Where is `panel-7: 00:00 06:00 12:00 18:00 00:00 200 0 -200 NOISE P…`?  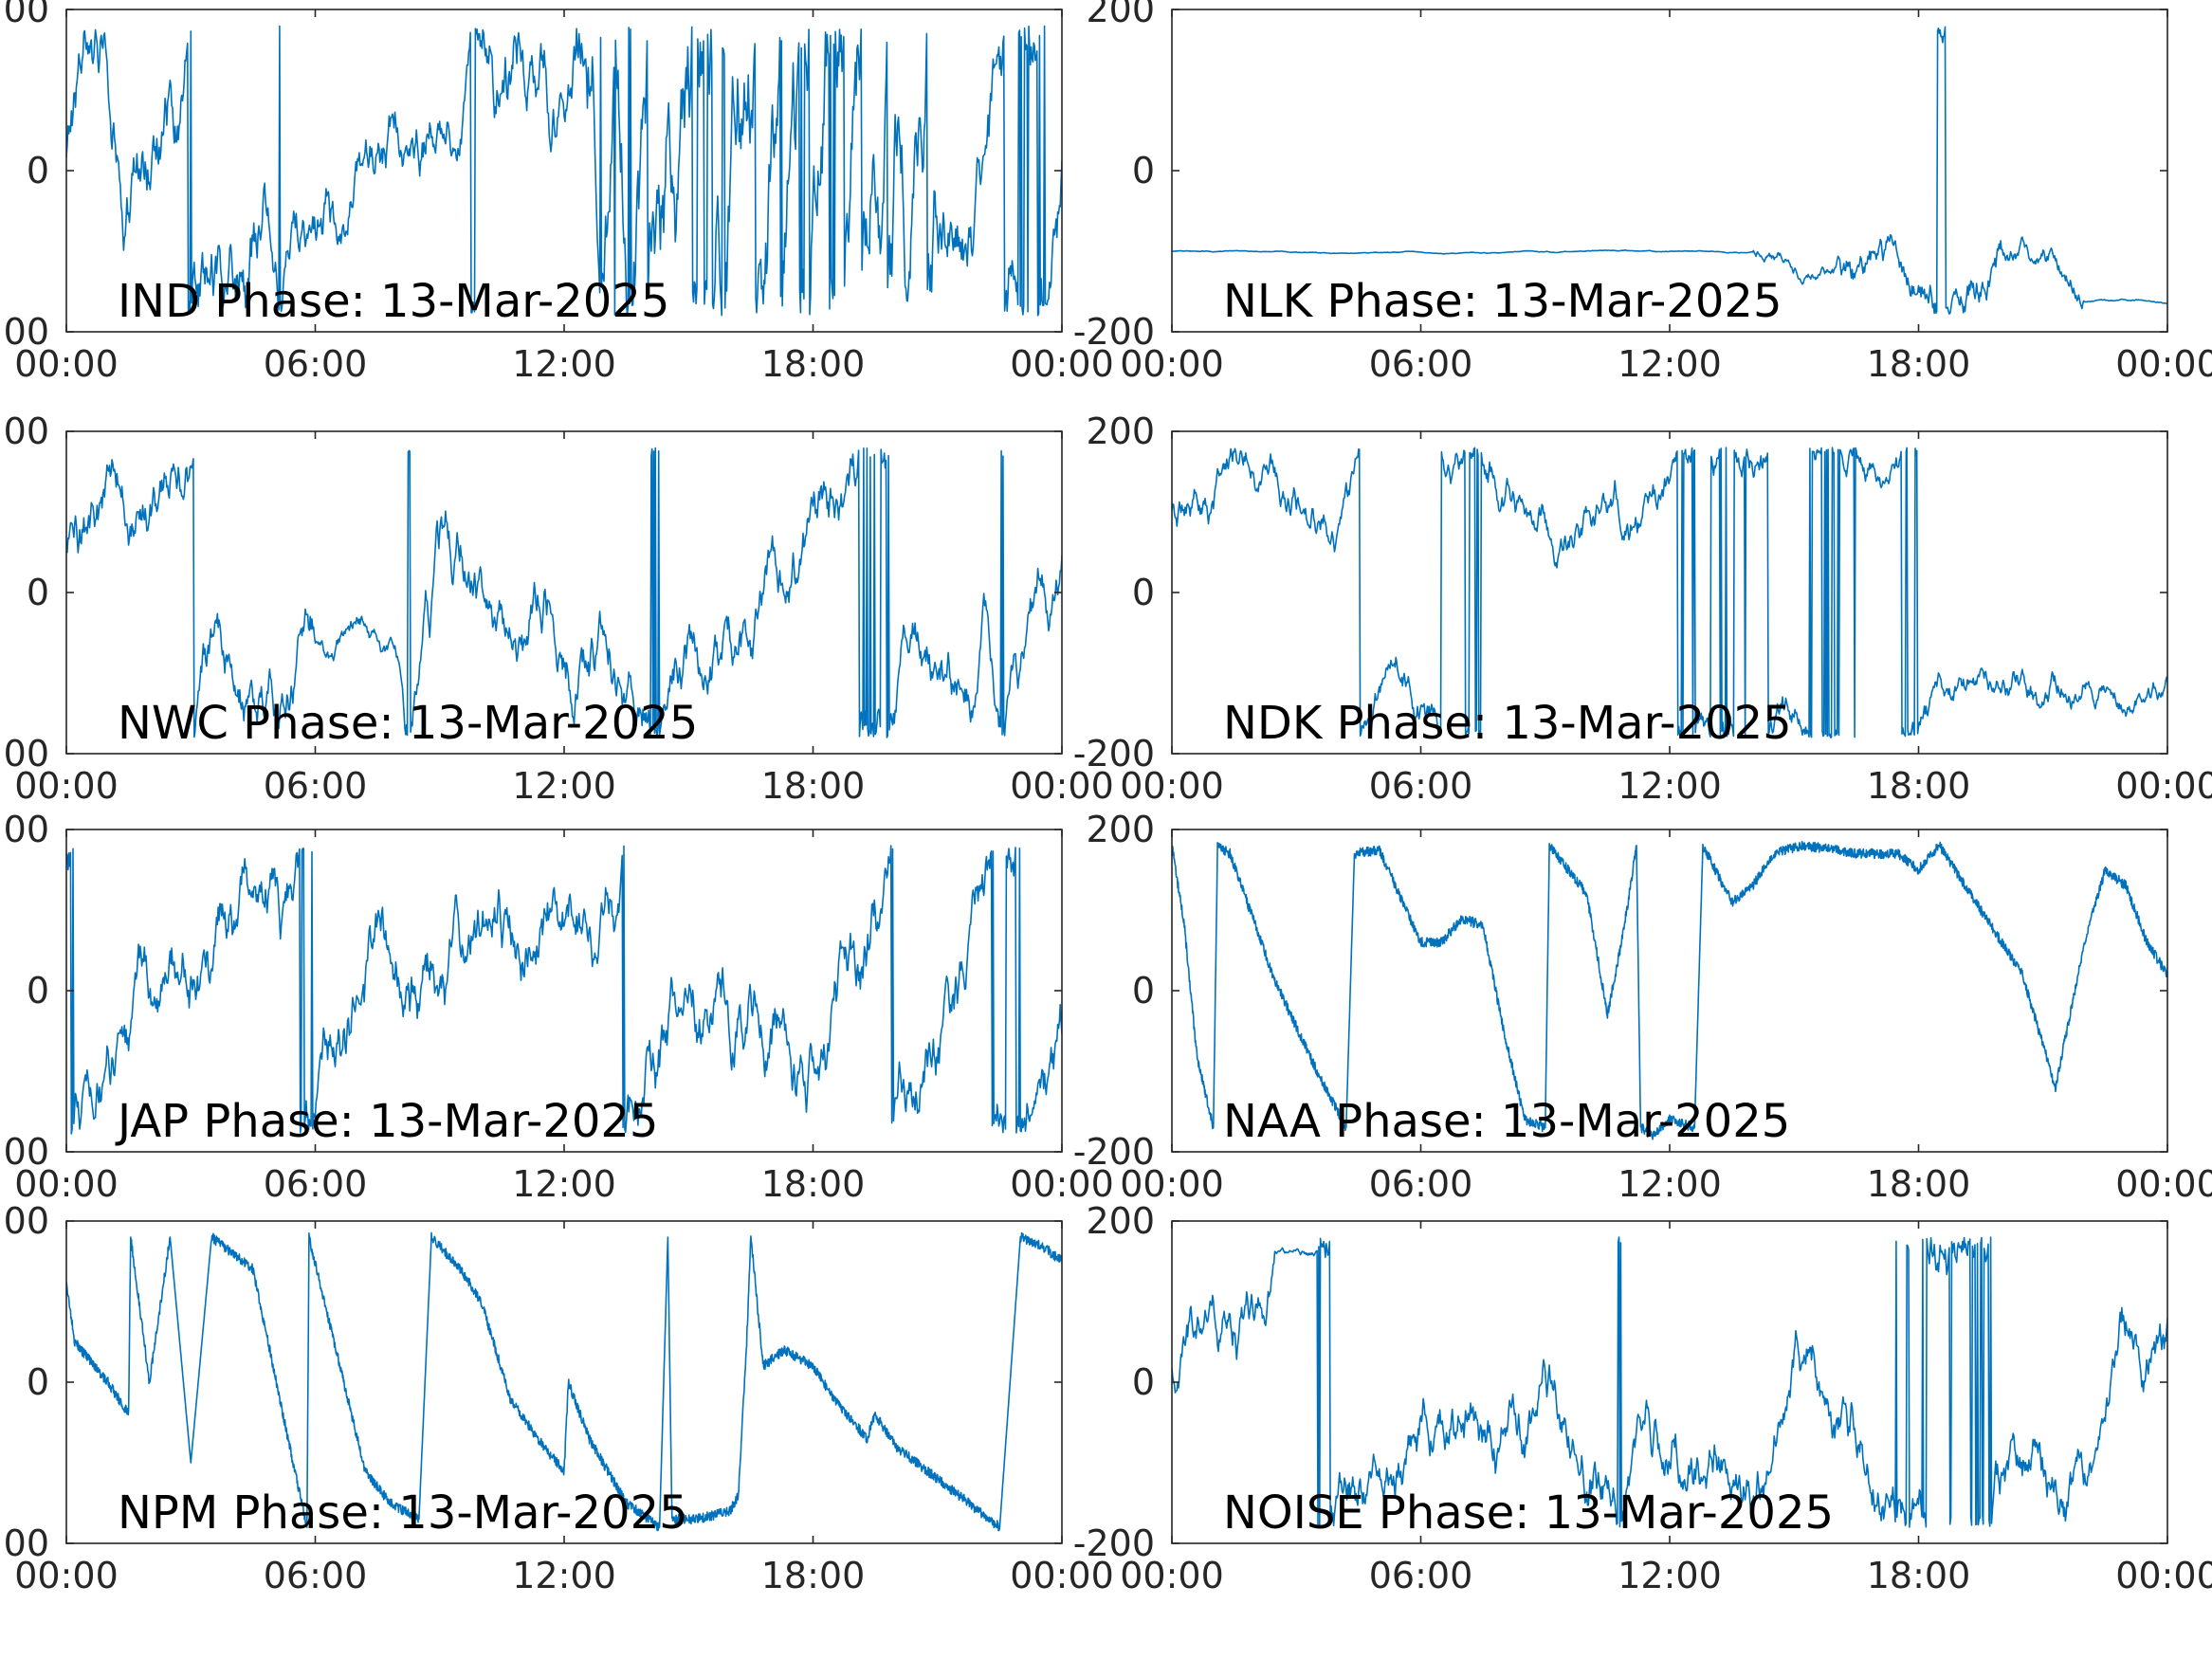 panel-7: 00:00 06:00 12:00 18:00 00:00 200 0 -200 NOISE P… is located at coordinates (1642, 1398).